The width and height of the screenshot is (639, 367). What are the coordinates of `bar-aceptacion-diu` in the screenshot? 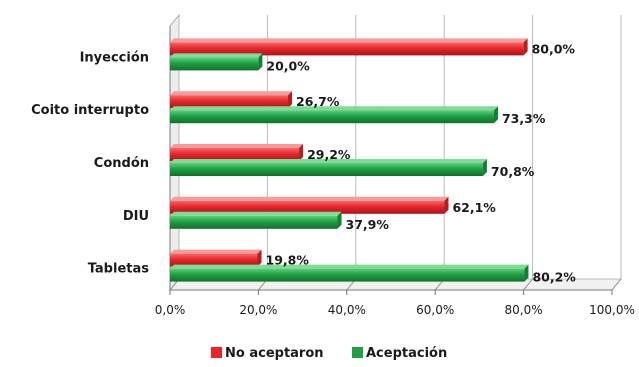 It's located at (256, 220).